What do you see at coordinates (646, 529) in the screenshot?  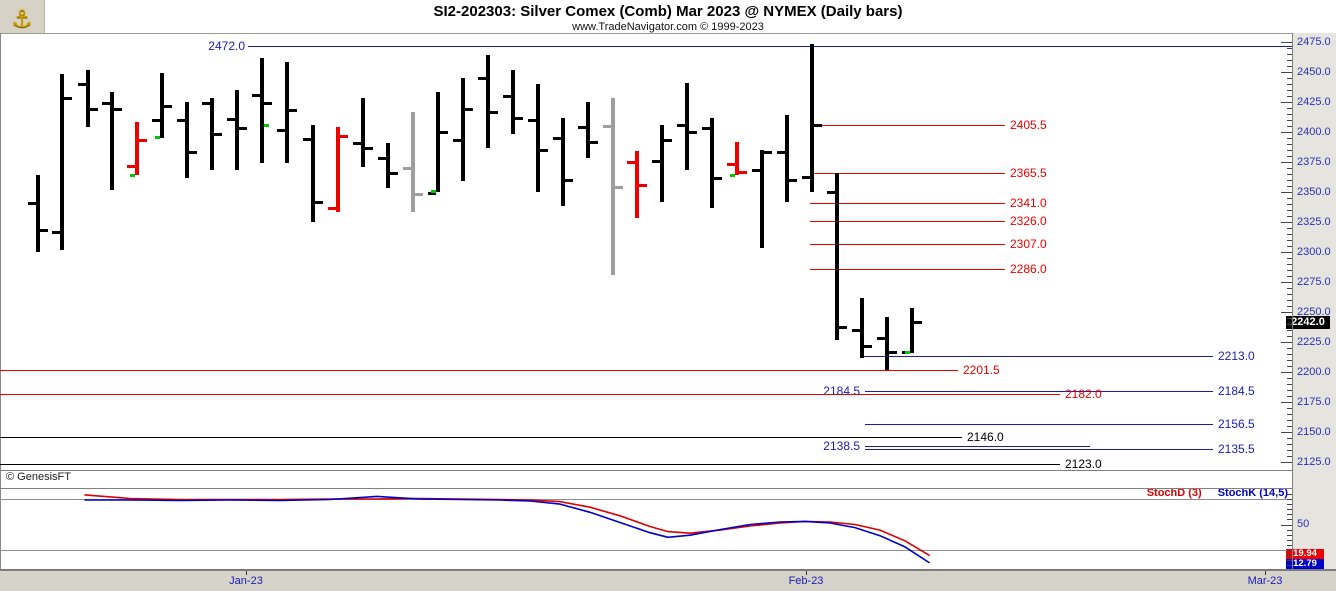 I see `stochastic-panel` at bounding box center [646, 529].